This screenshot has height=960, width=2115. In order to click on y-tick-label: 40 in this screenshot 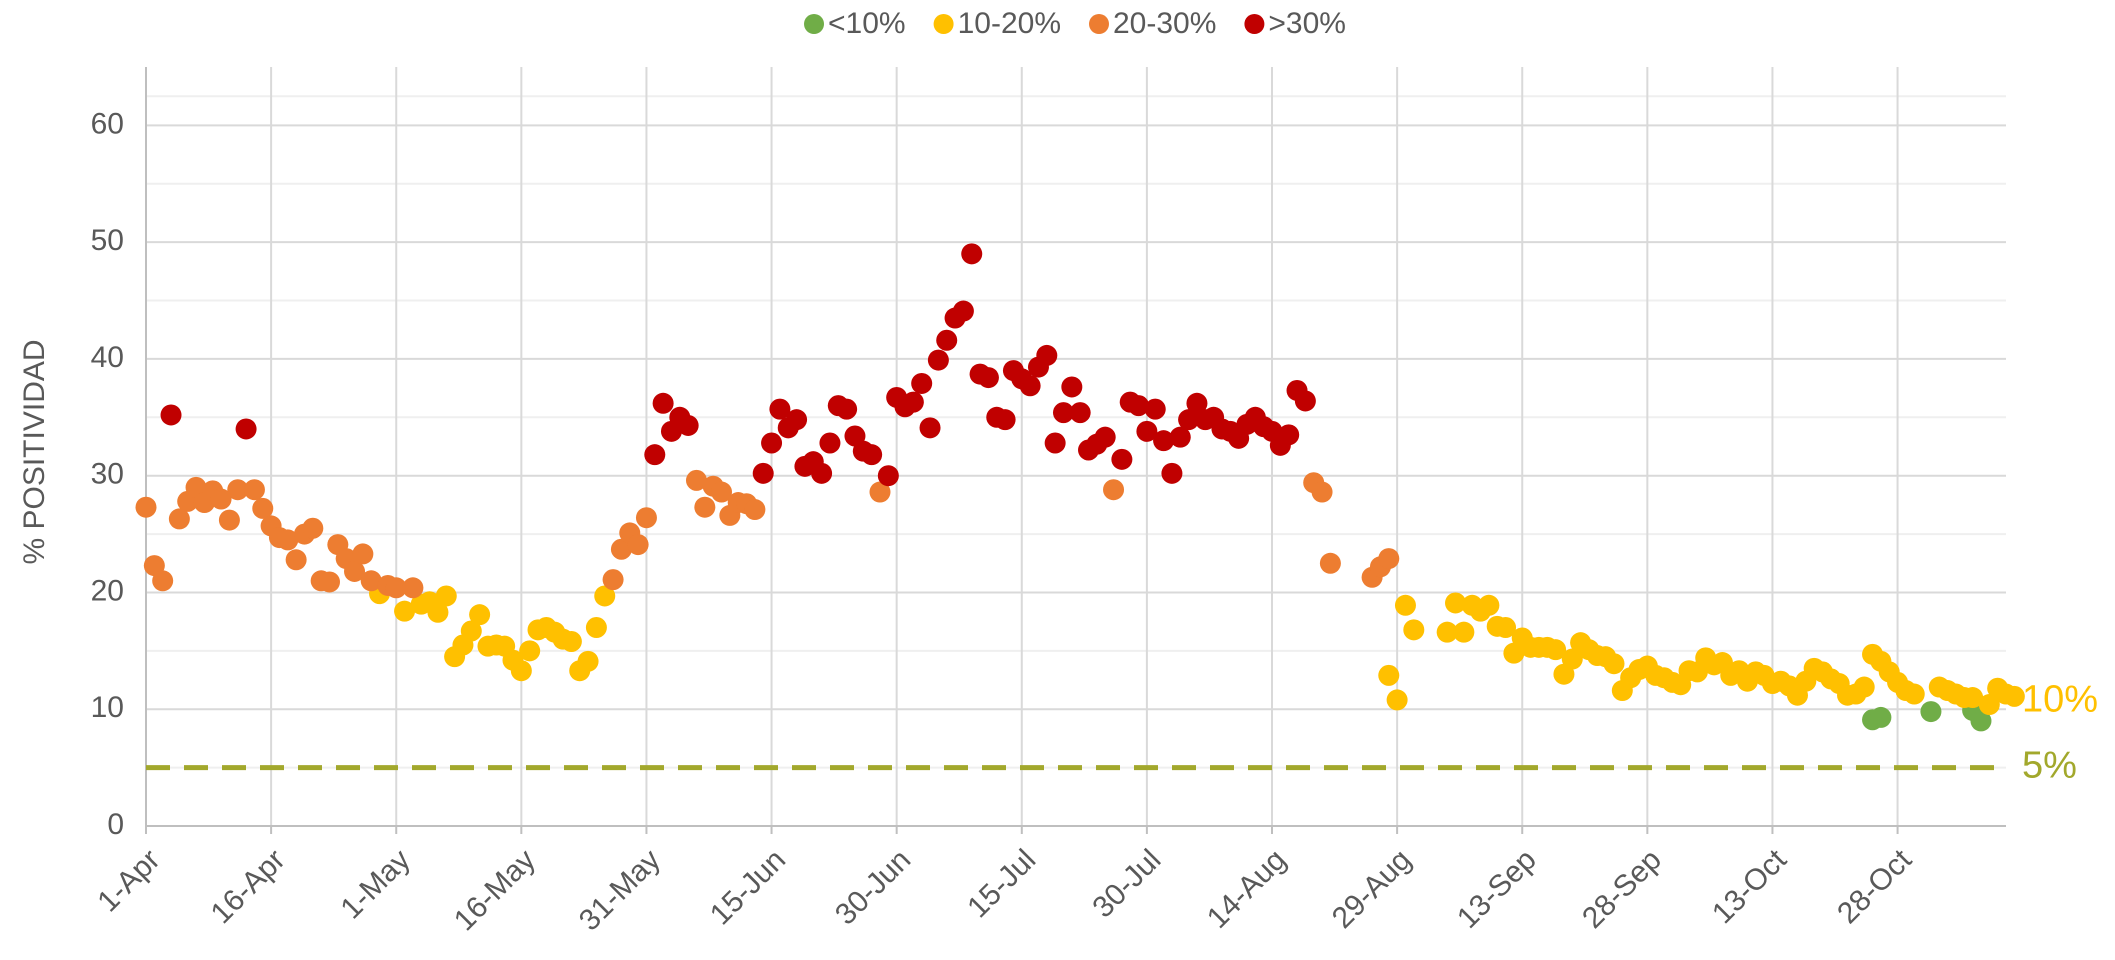, I will do `click(107, 357)`.